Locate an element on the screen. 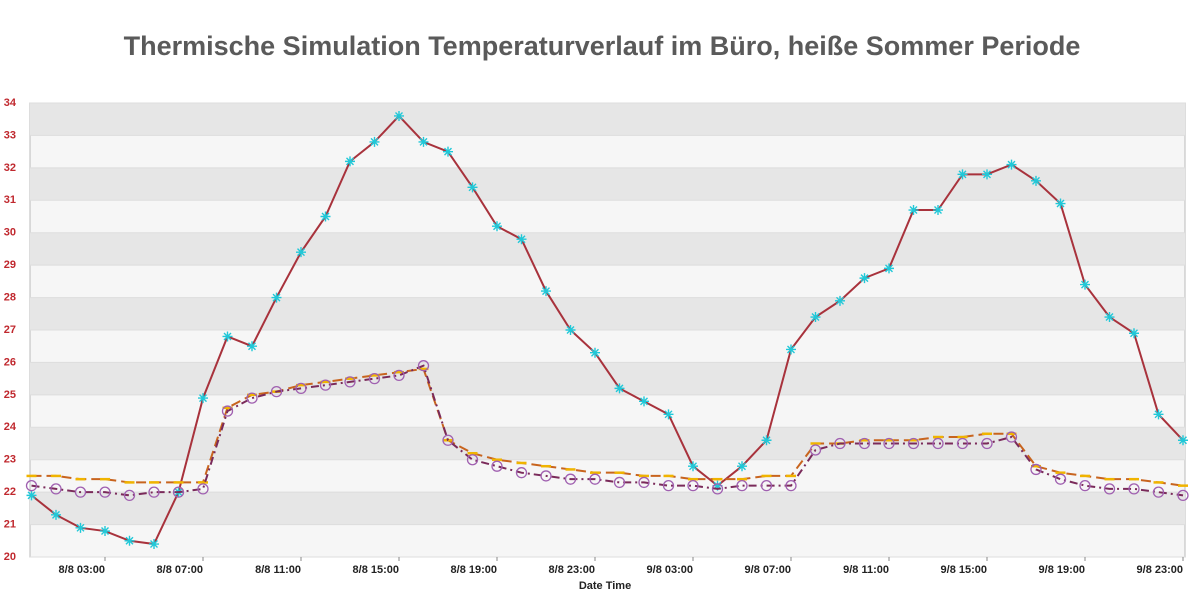 This screenshot has width=1204, height=598. x-tick-label: 9/8 23:00 is located at coordinates (1160, 570).